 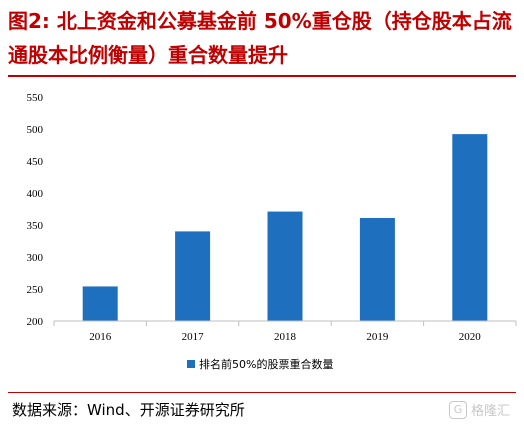 I want to click on watermark-logo-icon: G, so click(x=457, y=409).